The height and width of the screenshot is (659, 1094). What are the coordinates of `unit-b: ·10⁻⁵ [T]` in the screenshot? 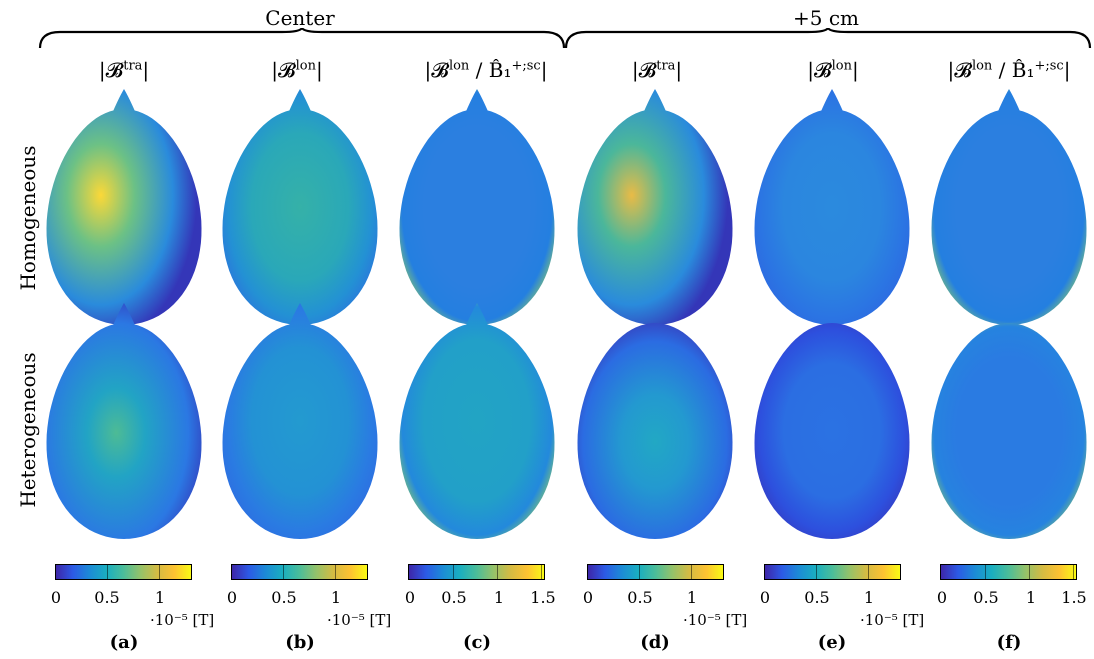 It's located at (359, 620).